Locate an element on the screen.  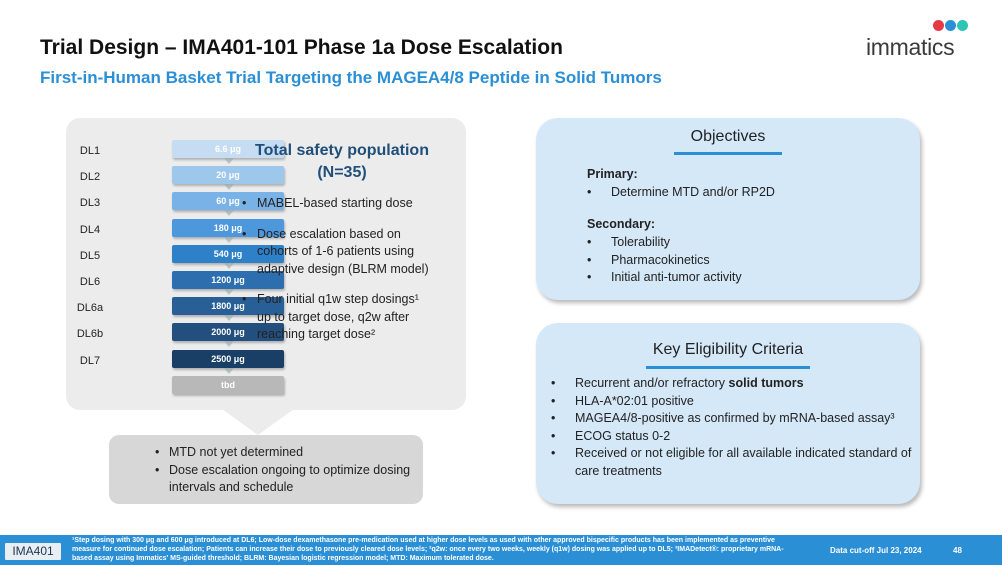
dose-level-label: DL6b is located at coordinates (90, 334).